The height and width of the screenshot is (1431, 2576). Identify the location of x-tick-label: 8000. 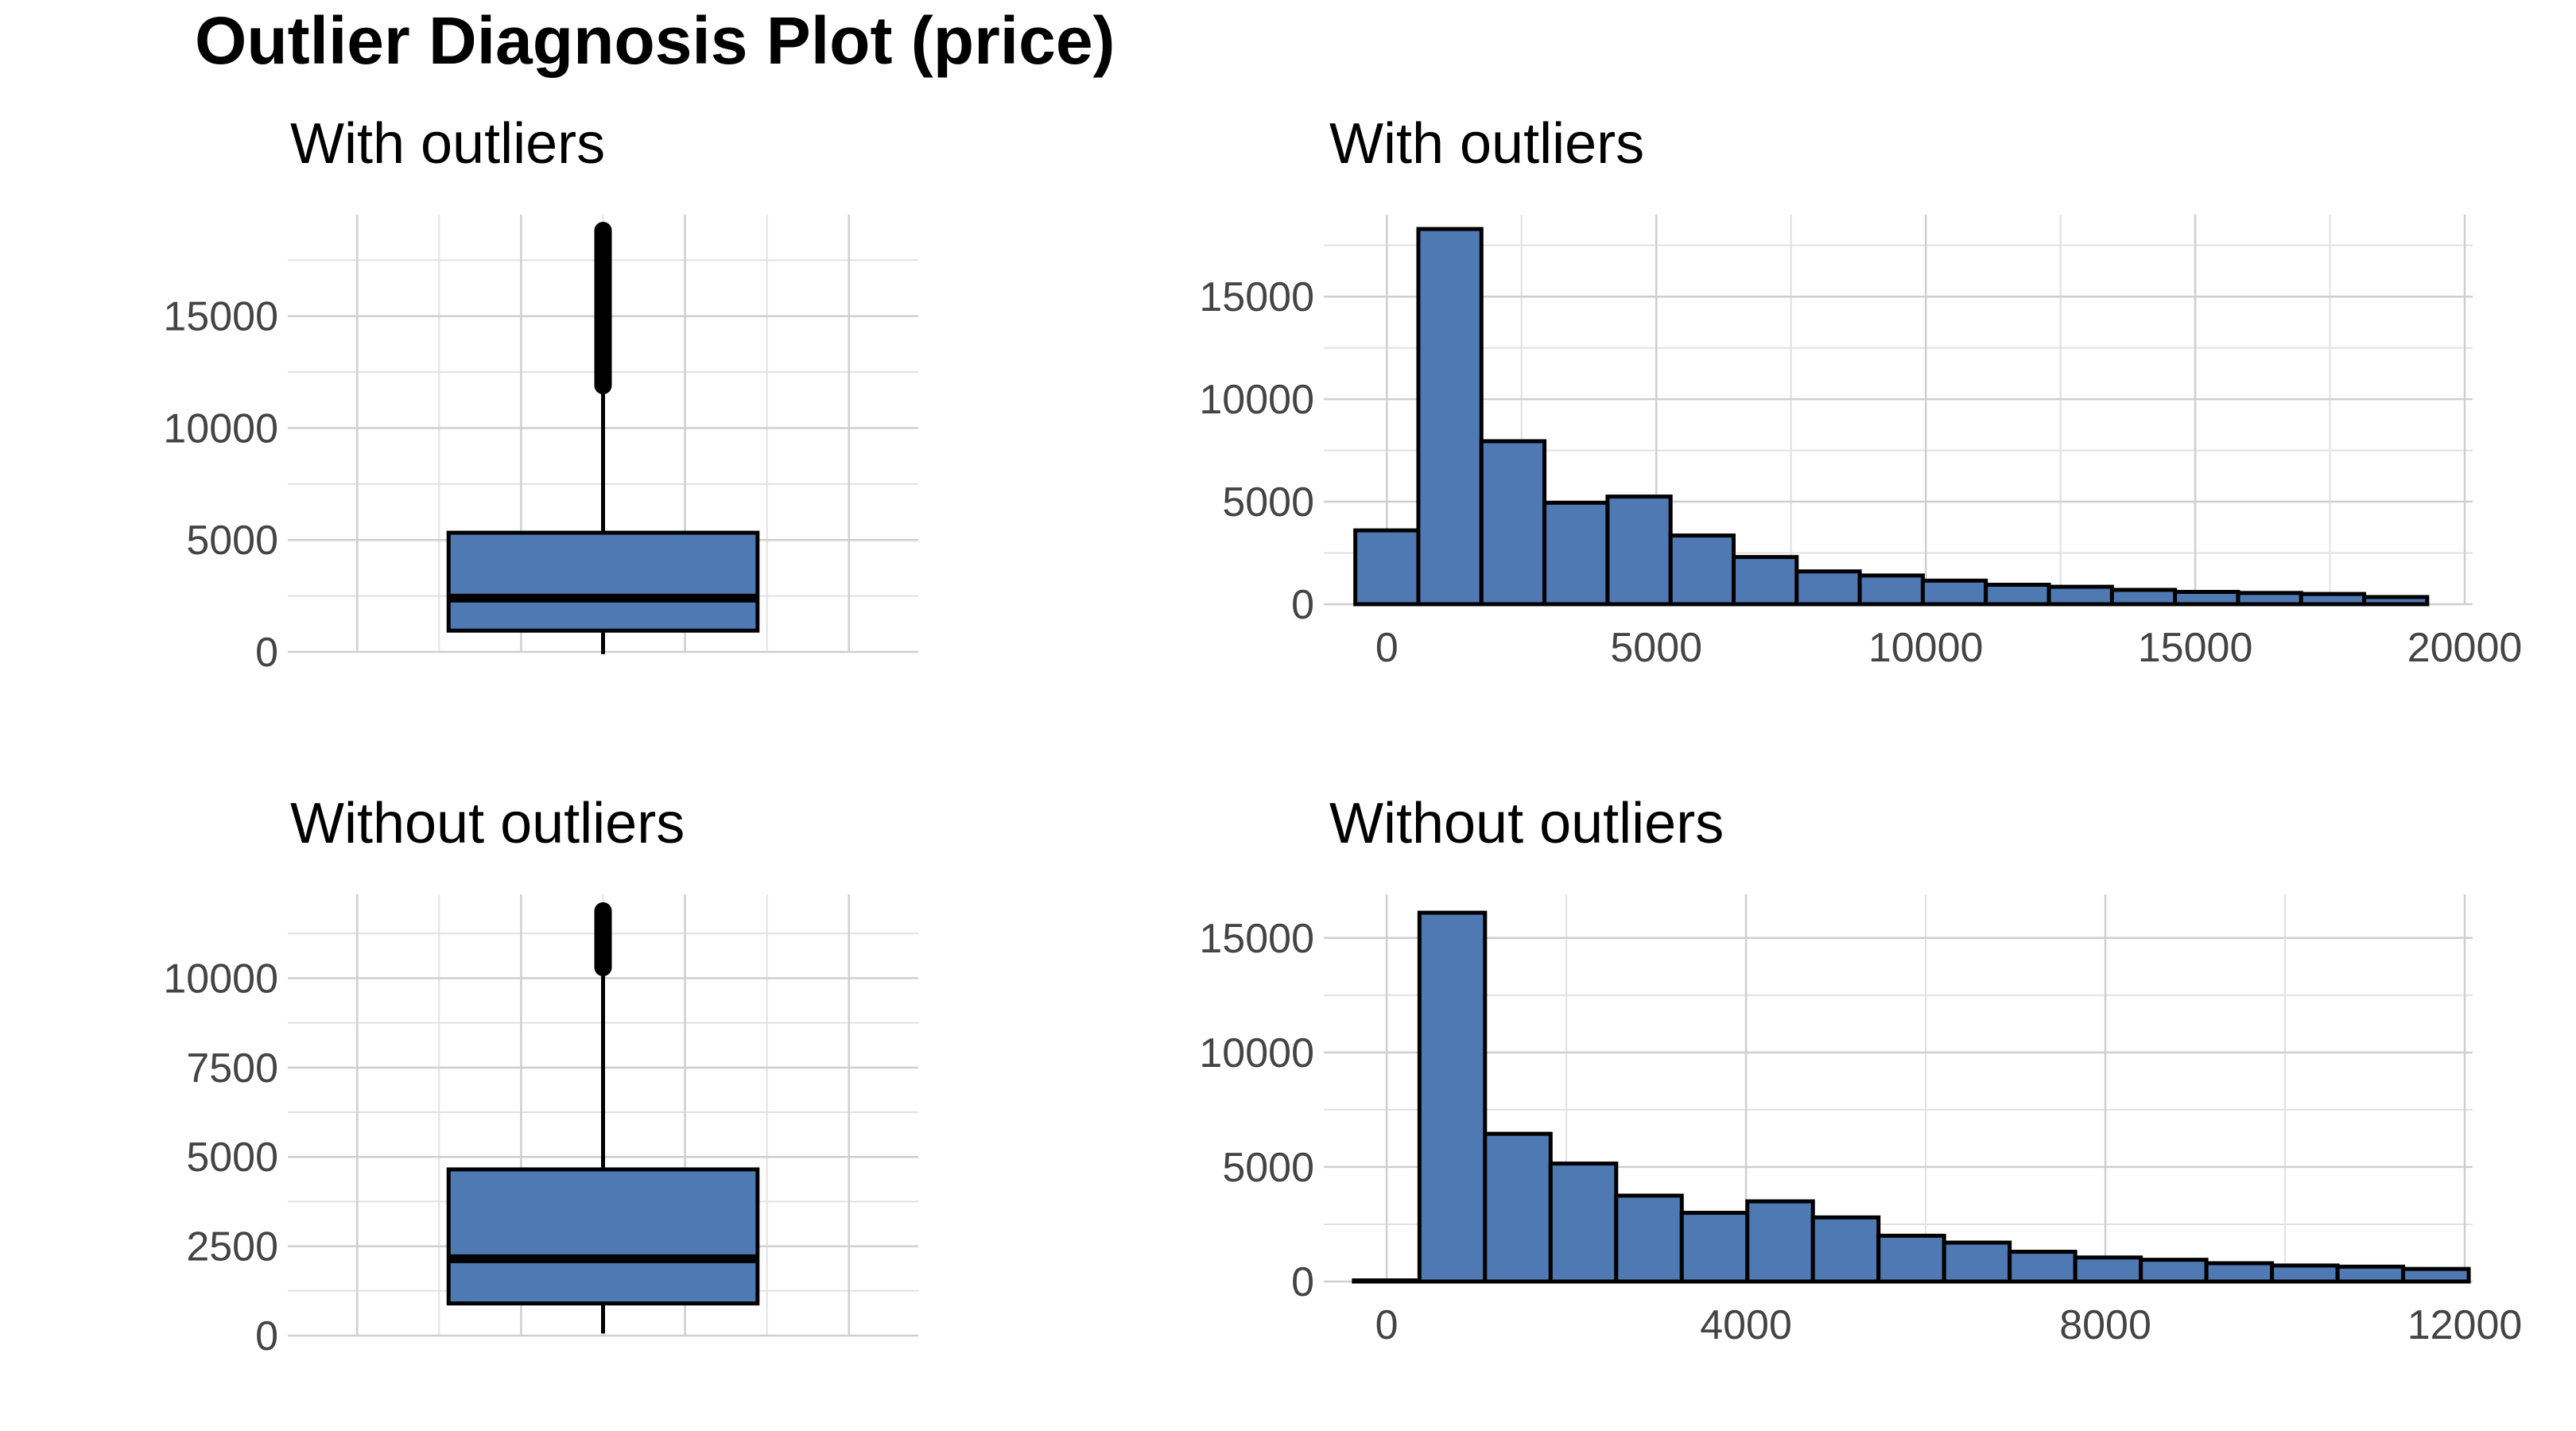
(2105, 1325).